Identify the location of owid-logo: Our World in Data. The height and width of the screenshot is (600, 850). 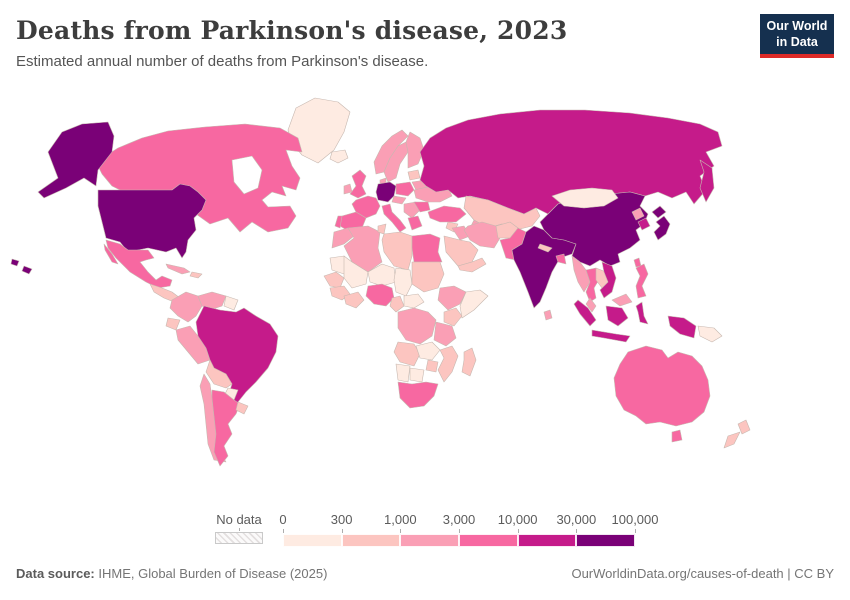
(797, 36).